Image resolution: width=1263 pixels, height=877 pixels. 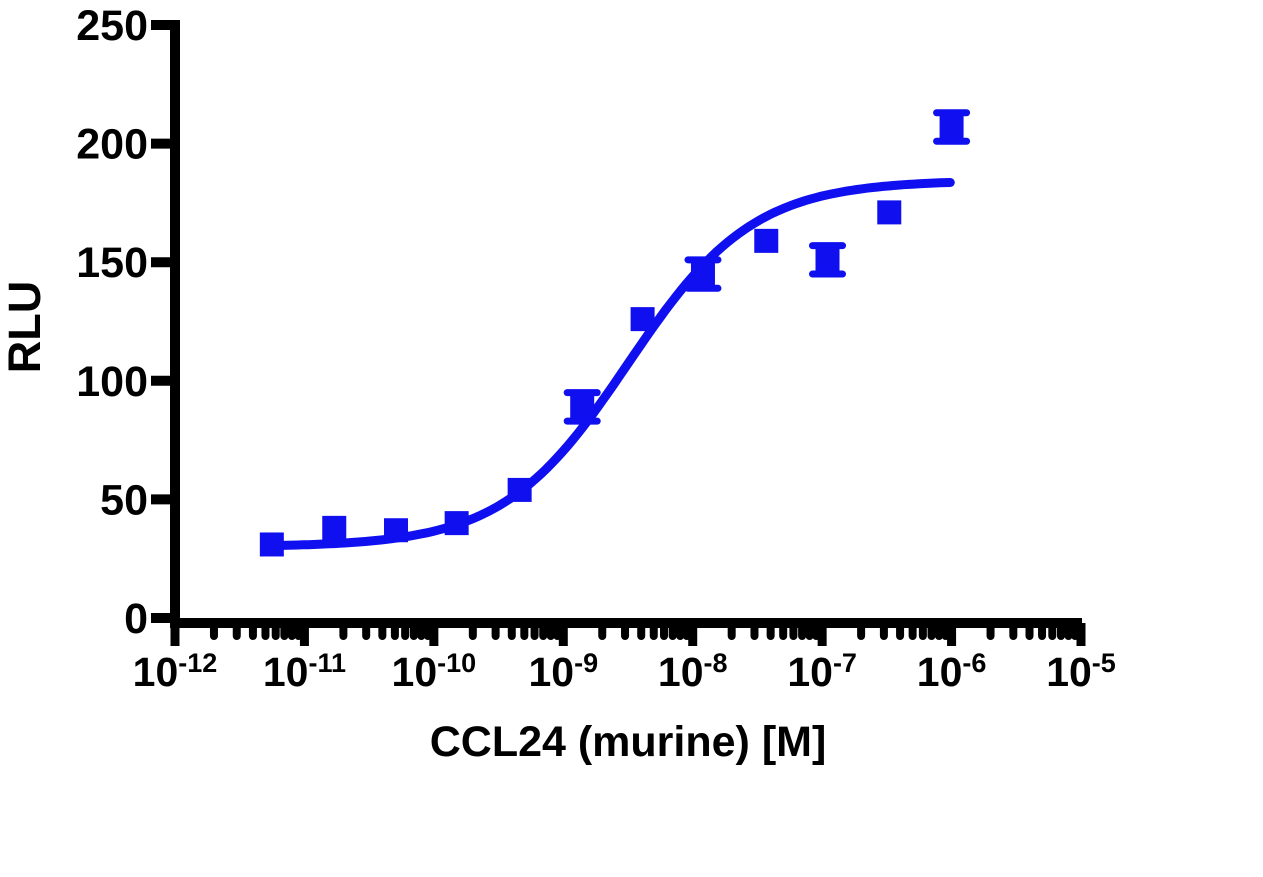 What do you see at coordinates (25, 327) in the screenshot?
I see `y-axis-title: RLU` at bounding box center [25, 327].